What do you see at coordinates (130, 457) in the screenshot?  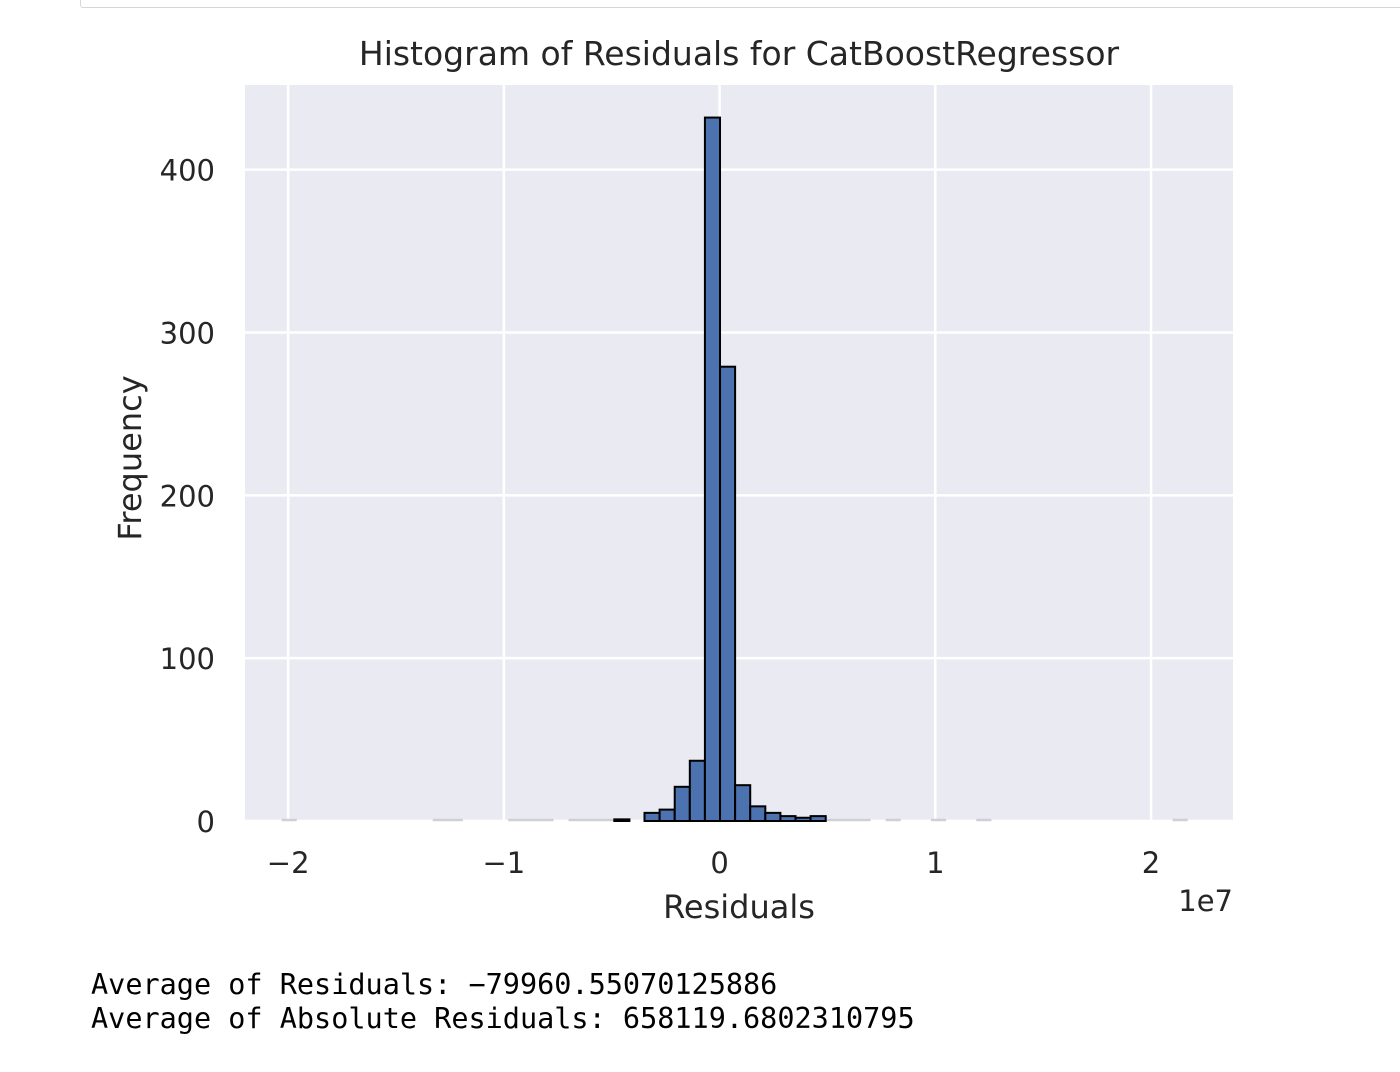 I see `y-axis-label: Frequency` at bounding box center [130, 457].